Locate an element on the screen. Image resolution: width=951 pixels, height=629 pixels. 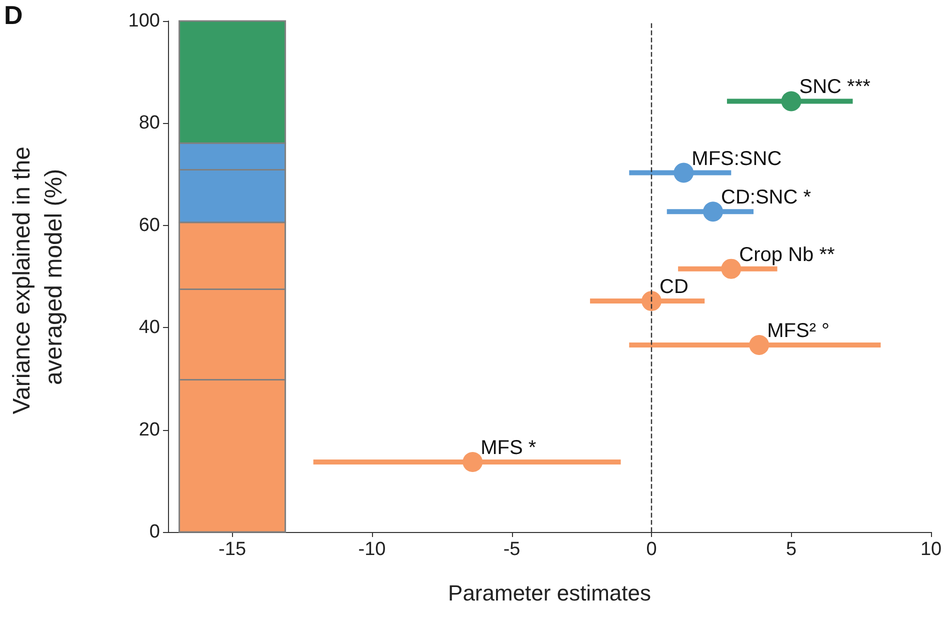
x-tick-label: -10 is located at coordinates (372, 549).